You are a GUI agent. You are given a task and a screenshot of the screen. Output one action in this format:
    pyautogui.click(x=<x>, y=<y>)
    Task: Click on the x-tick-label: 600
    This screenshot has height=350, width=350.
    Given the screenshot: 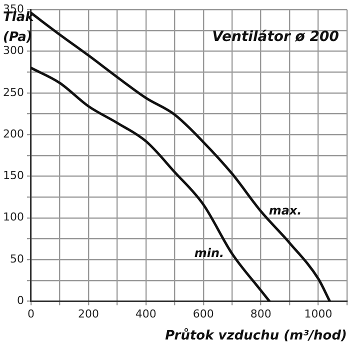 What is the action you would take?
    pyautogui.click(x=203, y=314)
    